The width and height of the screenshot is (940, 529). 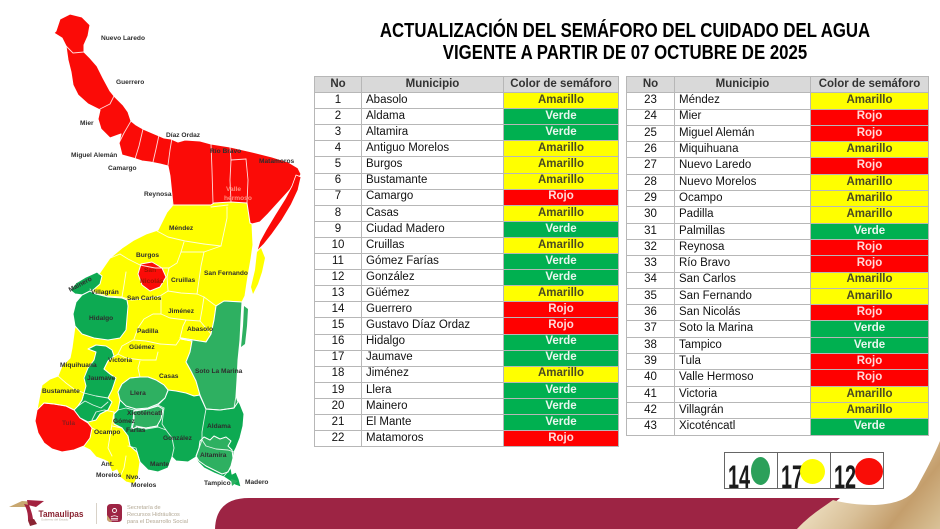 What do you see at coordinates (87, 123) in the screenshot?
I see `svg-text: Mier` at bounding box center [87, 123].